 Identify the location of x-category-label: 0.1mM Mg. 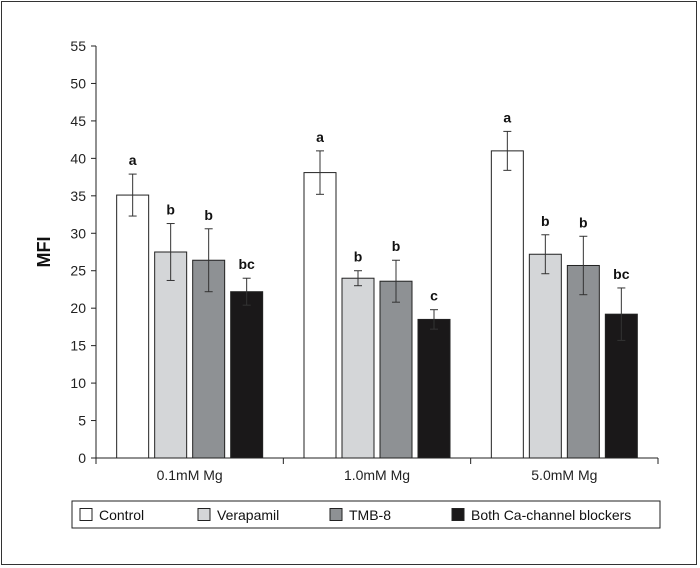
(190, 475).